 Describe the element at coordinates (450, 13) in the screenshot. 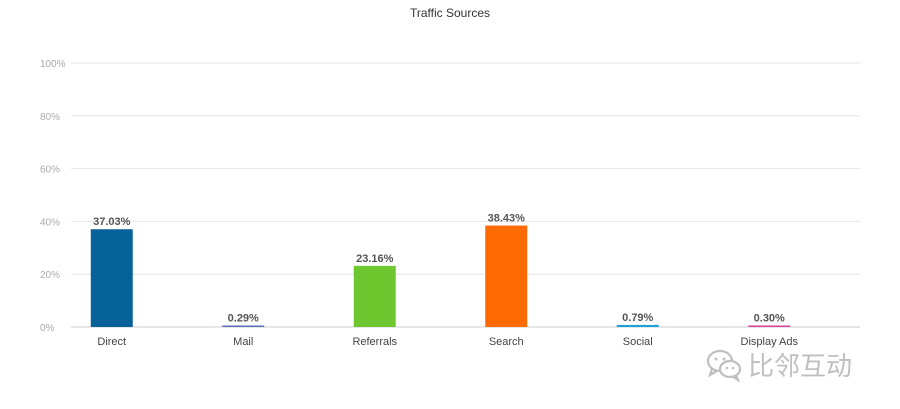

I see `chart-title: Traffic Sources` at that location.